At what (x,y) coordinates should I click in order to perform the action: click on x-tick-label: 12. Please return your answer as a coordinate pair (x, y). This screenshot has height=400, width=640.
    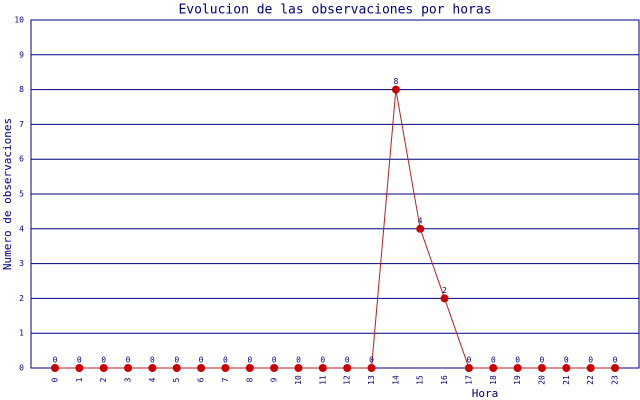
    Looking at the image, I should click on (347, 380).